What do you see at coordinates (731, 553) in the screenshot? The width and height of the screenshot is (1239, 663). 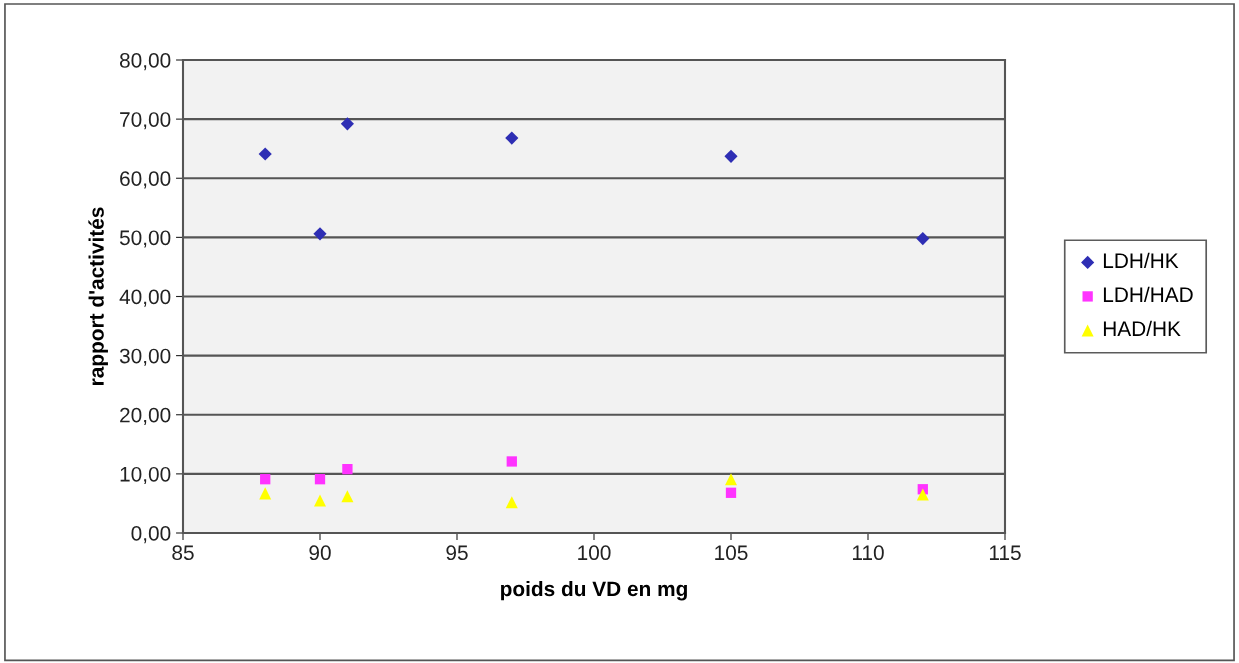 I see `x-tick-label: 105` at bounding box center [731, 553].